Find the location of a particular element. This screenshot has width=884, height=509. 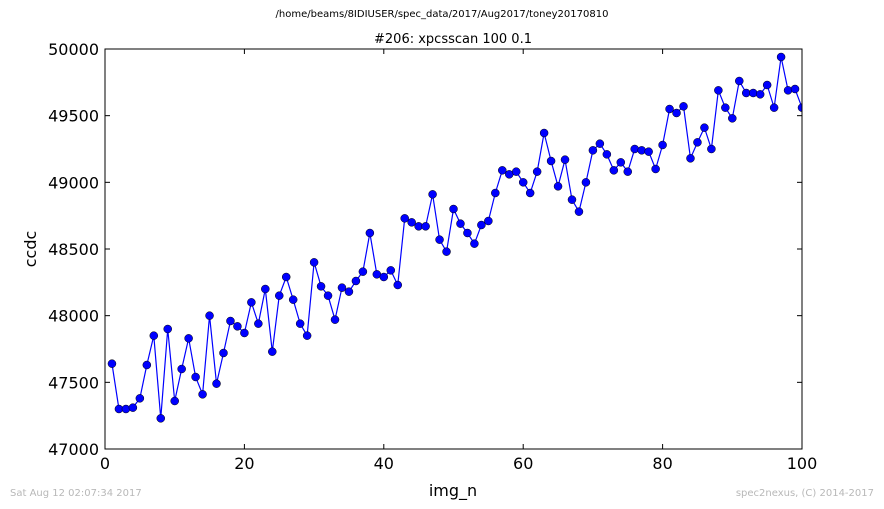

y-tick-label: 49000 is located at coordinates (73, 182).